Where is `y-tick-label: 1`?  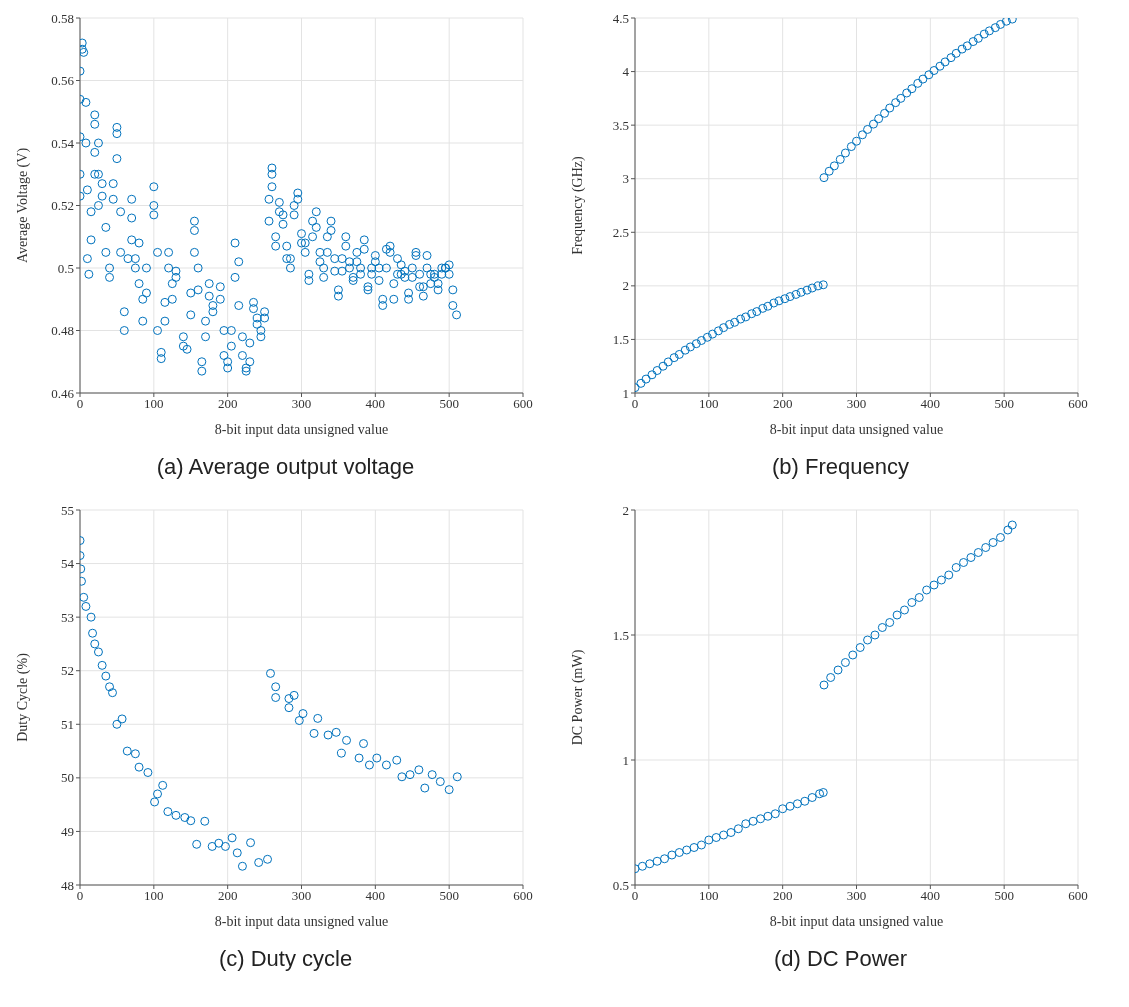
y-tick-label: 1 is located at coordinates (625, 760).